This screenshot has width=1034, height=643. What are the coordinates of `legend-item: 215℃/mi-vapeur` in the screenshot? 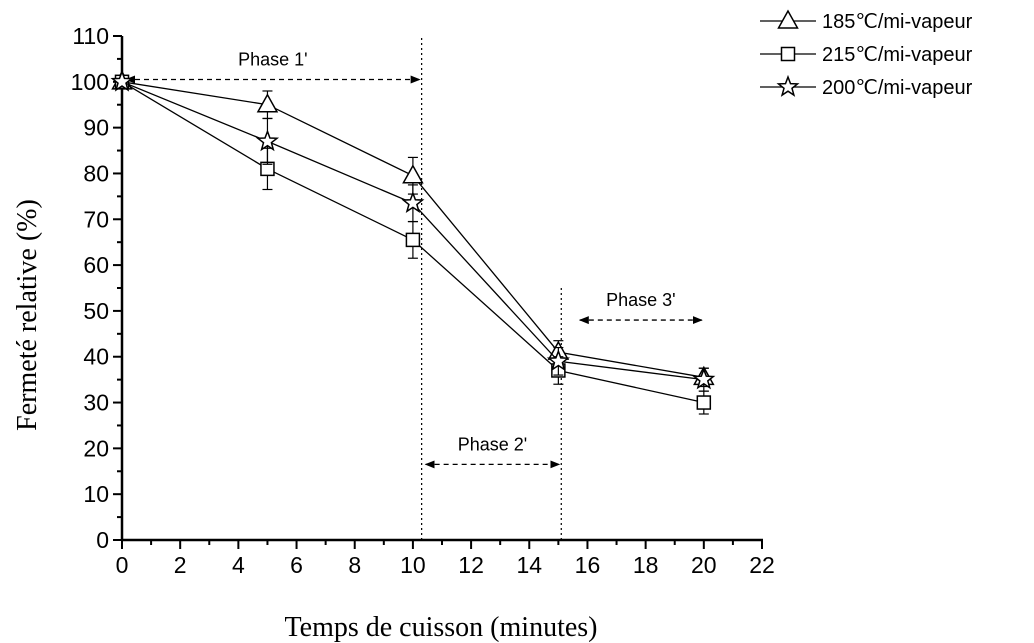 It's located at (866, 55).